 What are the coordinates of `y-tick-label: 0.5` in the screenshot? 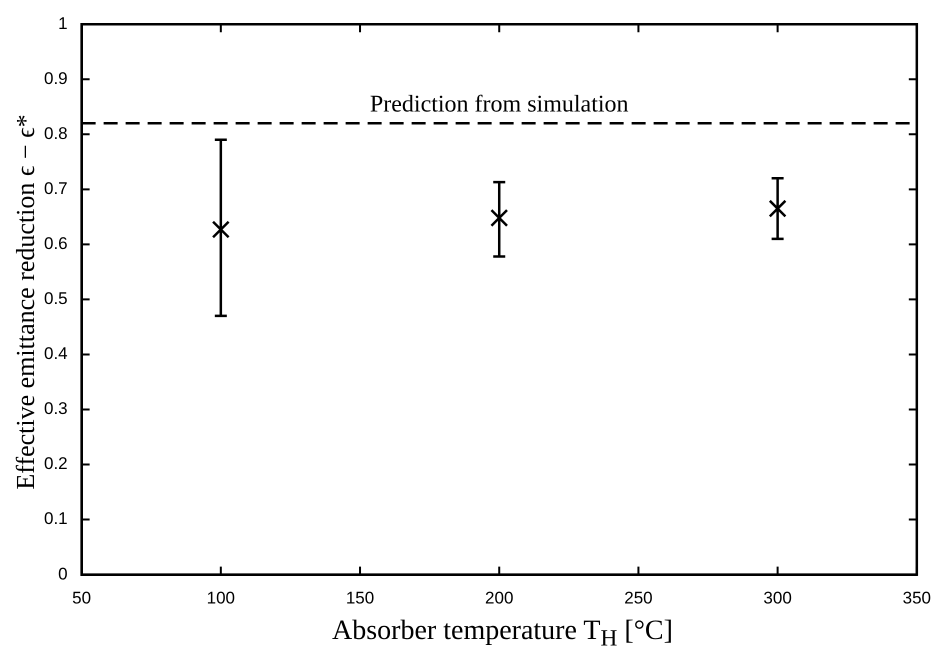 It's located at (56, 298).